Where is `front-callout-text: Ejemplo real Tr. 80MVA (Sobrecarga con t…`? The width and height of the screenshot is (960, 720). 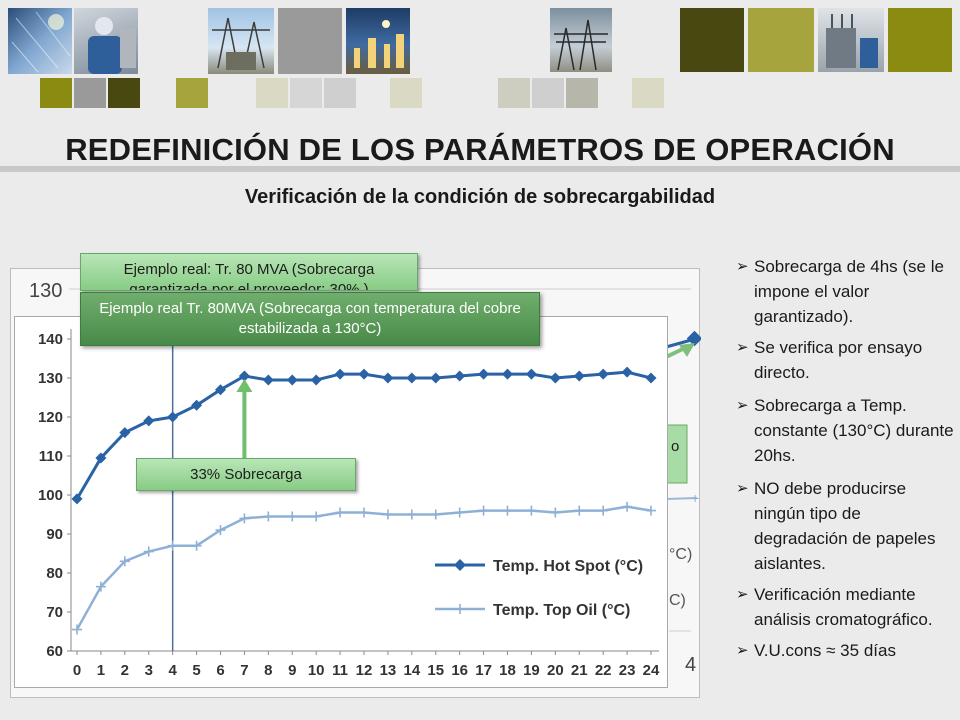 front-callout-text: Ejemplo real Tr. 80MVA (Sobrecarga con t… is located at coordinates (310, 318).